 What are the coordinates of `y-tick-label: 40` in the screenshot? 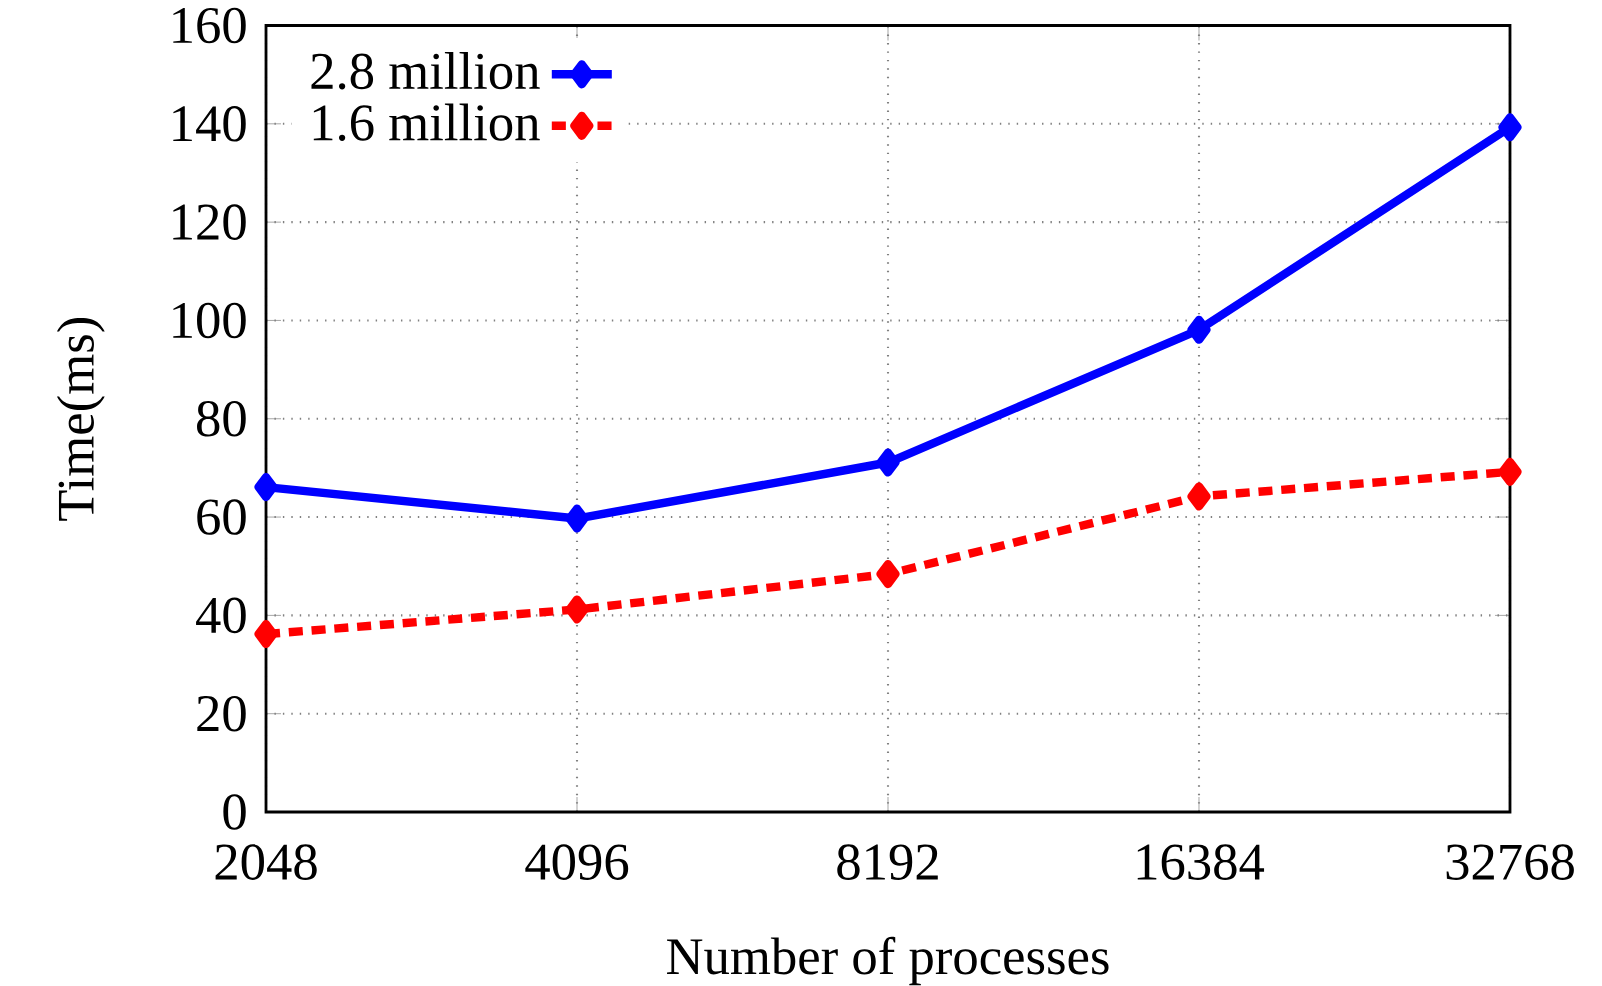 It's located at (221, 615).